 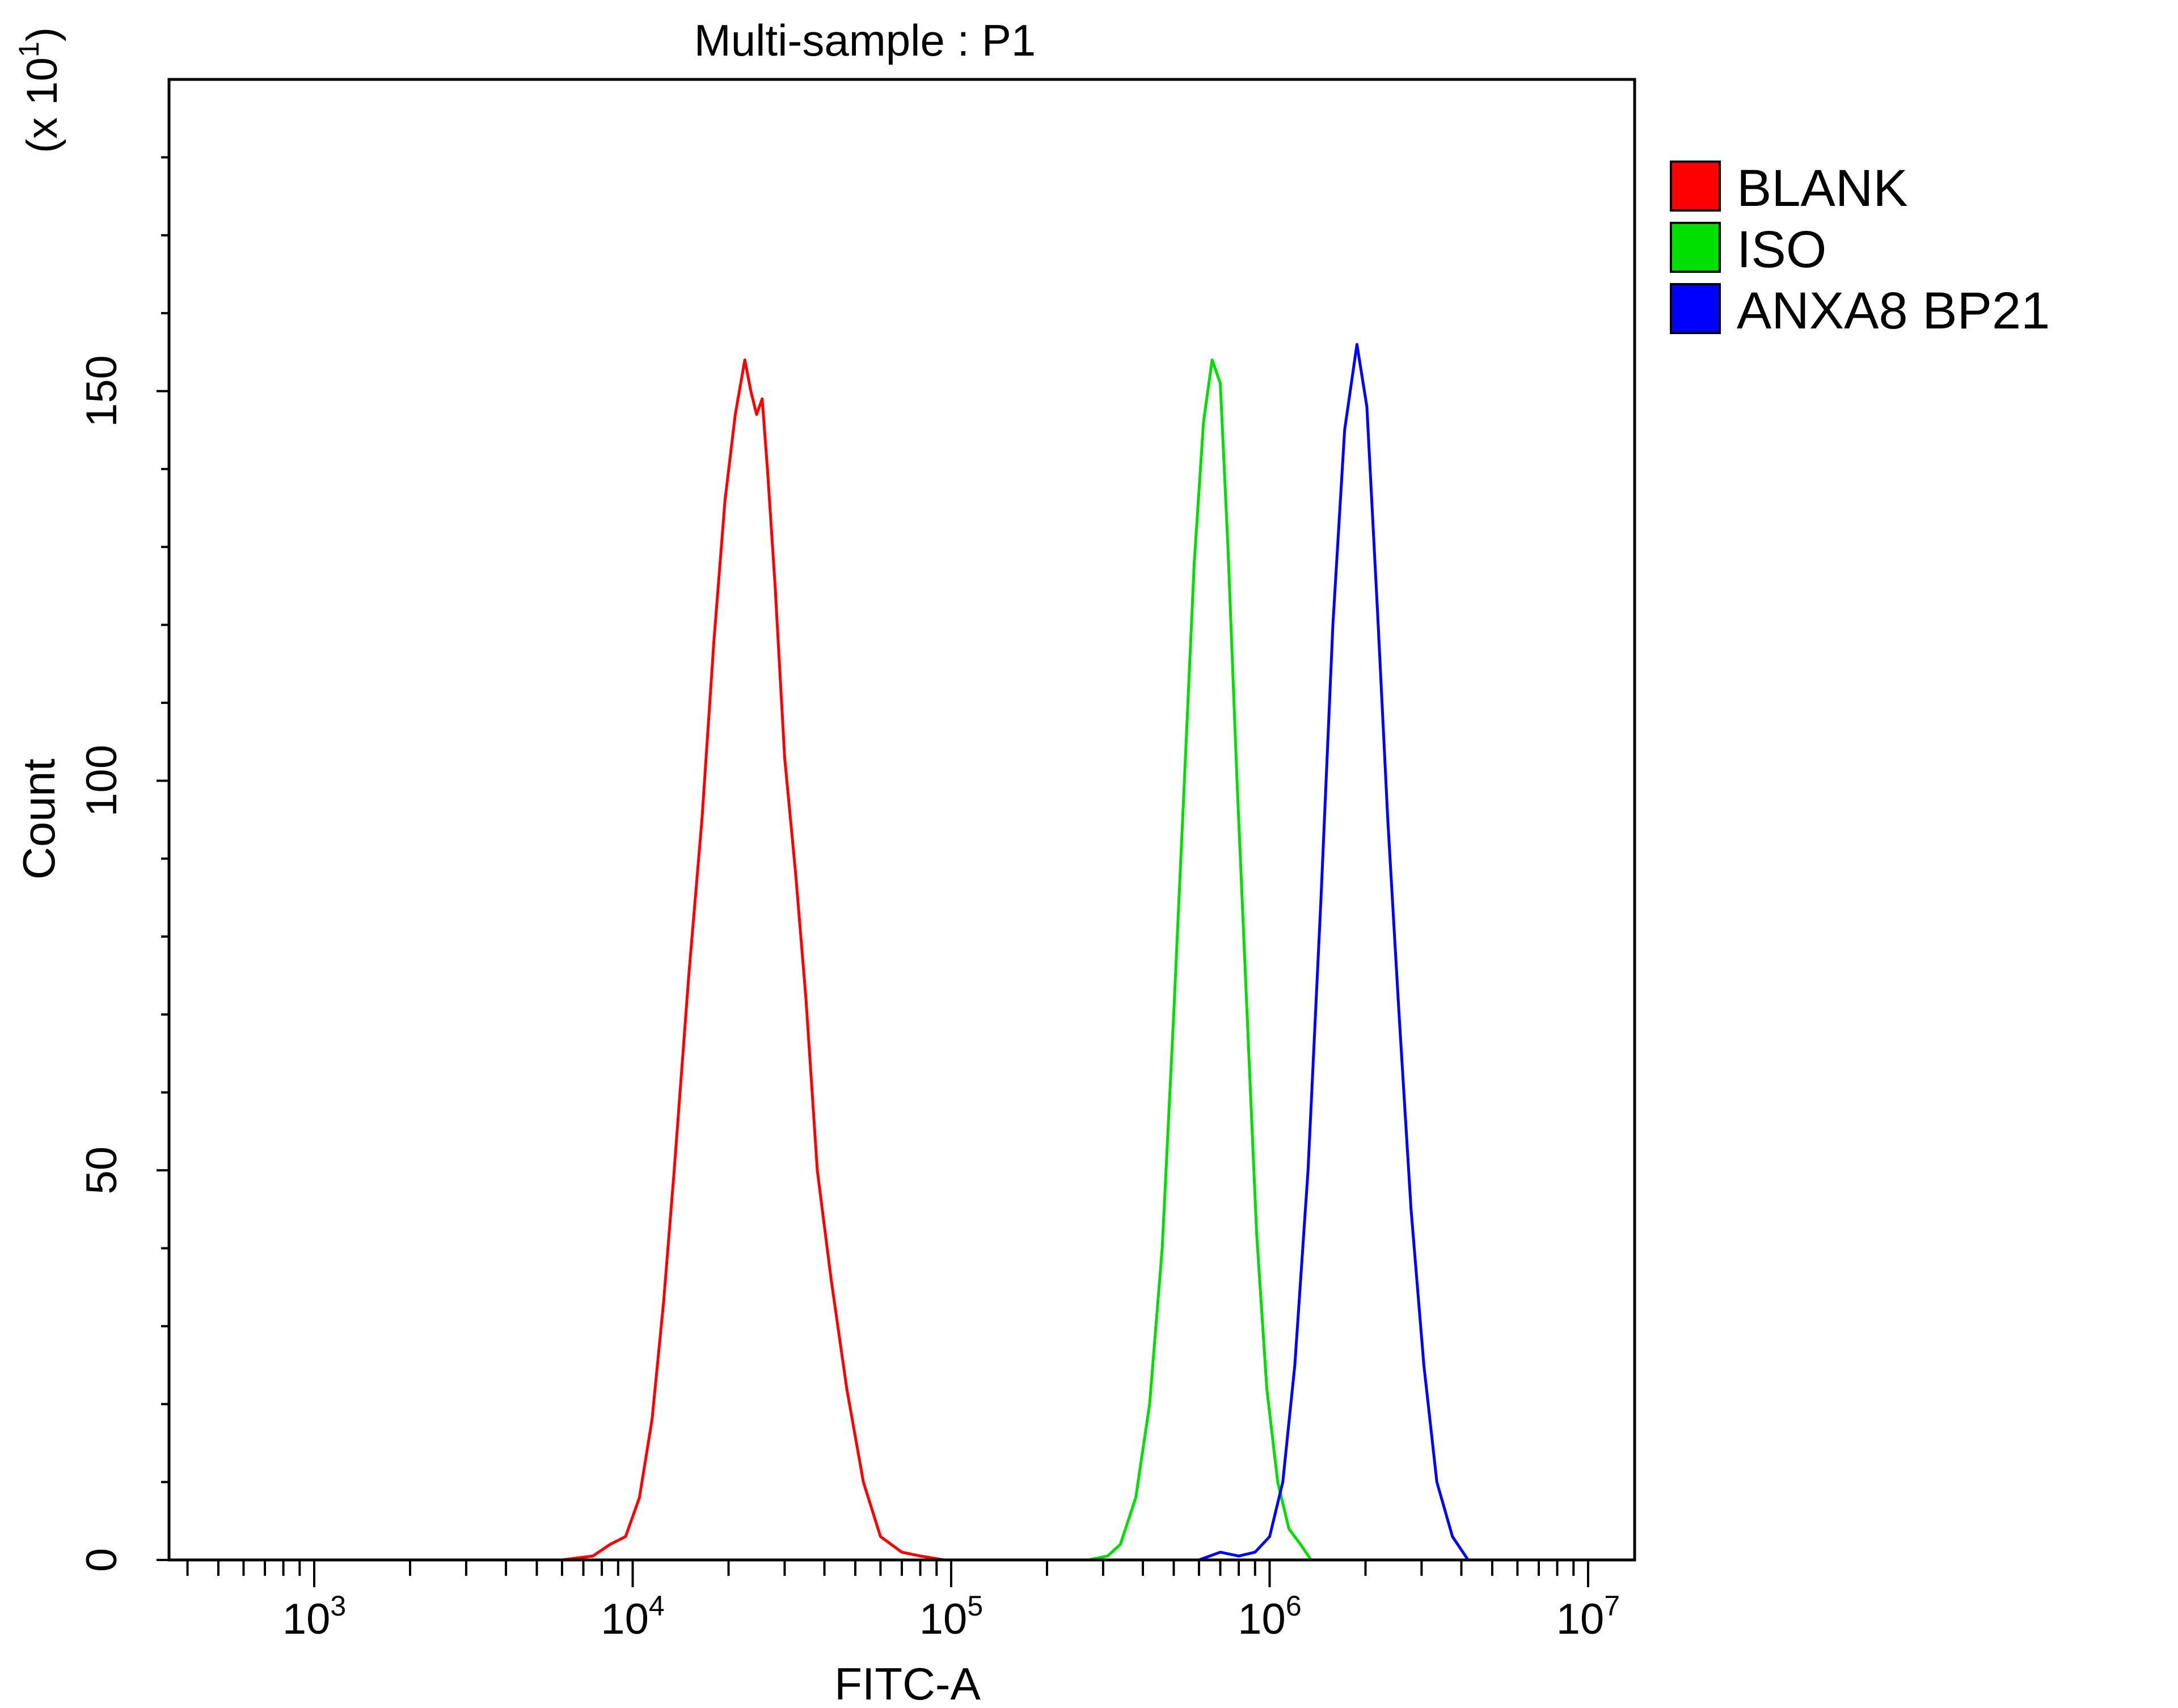 I want to click on x-tick-label: 10⁴, so click(x=632, y=1616).